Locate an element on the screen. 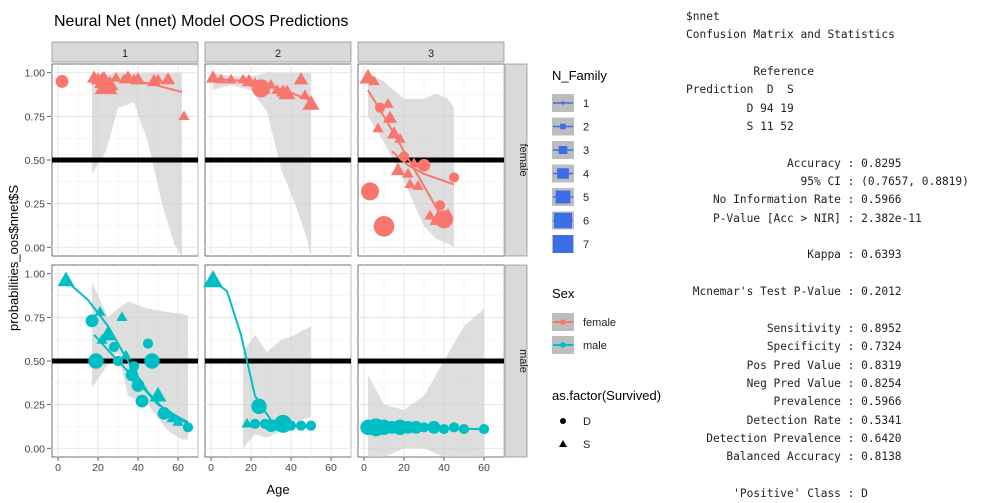  stats-line: Detection Rate : 0.5341 is located at coordinates (794, 420).